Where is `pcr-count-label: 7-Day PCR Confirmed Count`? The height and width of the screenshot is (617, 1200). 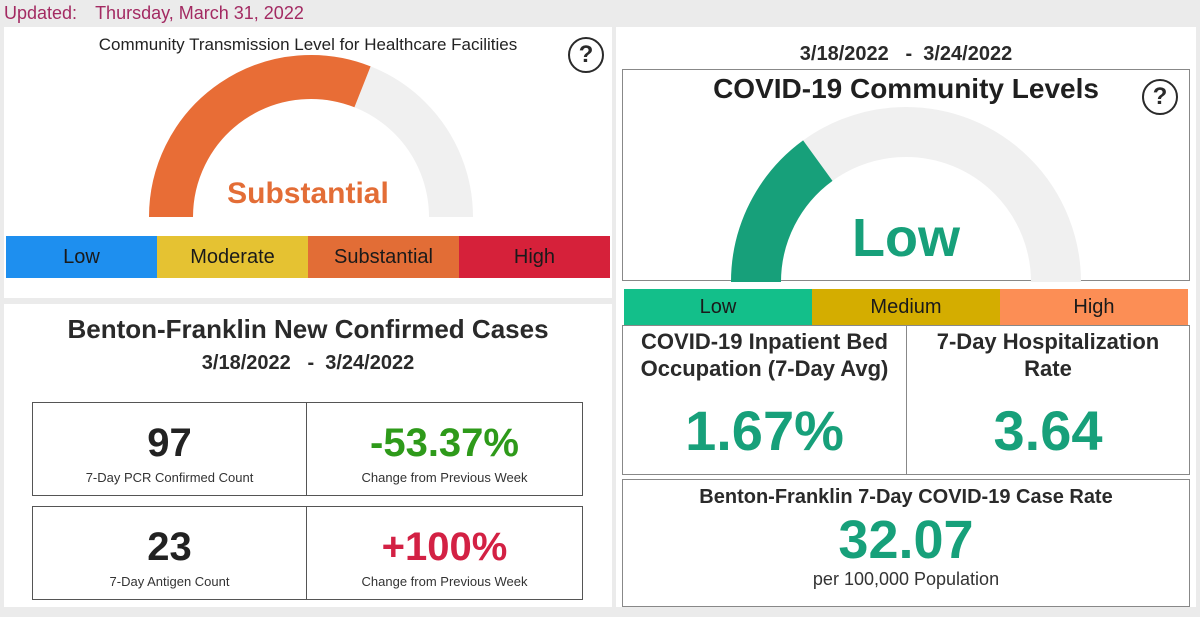
pcr-count-label: 7-Day PCR Confirmed Count is located at coordinates (169, 477).